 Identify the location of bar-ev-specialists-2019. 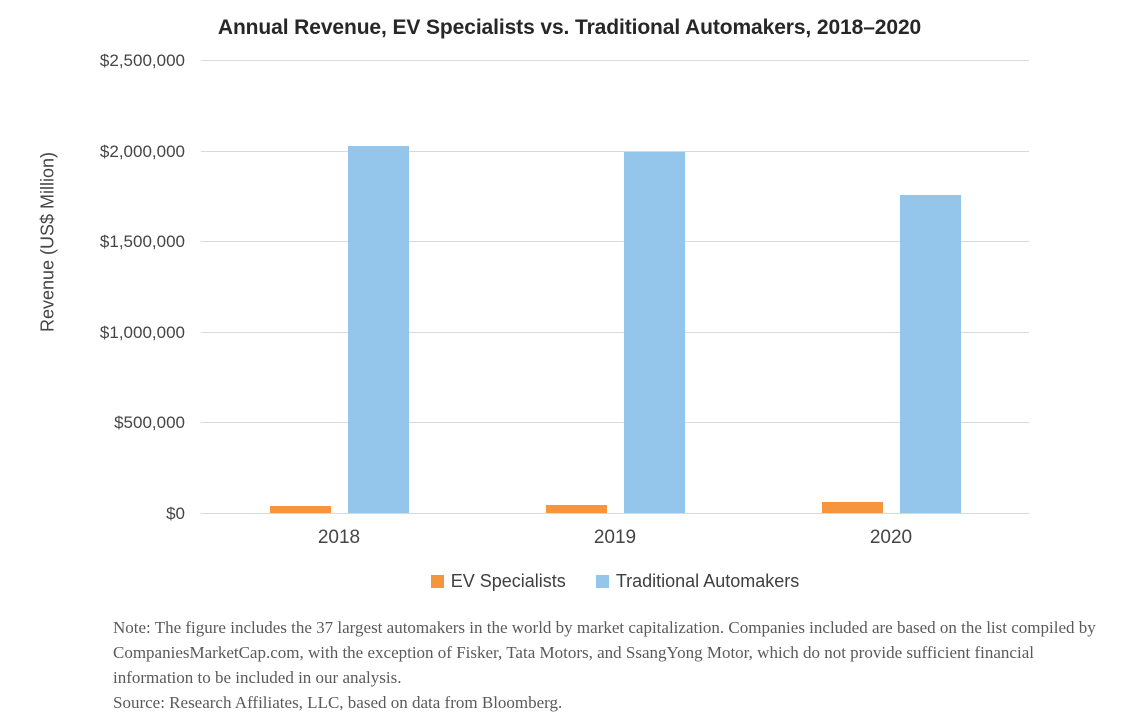
(576, 509).